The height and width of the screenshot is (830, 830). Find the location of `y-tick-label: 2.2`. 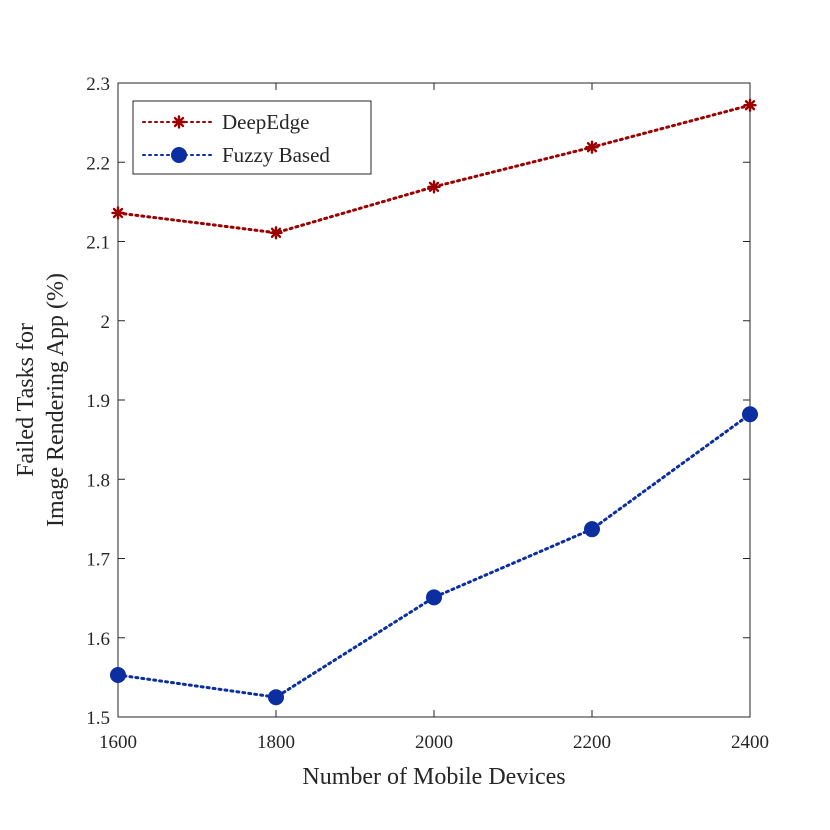

y-tick-label: 2.2 is located at coordinates (98, 163).